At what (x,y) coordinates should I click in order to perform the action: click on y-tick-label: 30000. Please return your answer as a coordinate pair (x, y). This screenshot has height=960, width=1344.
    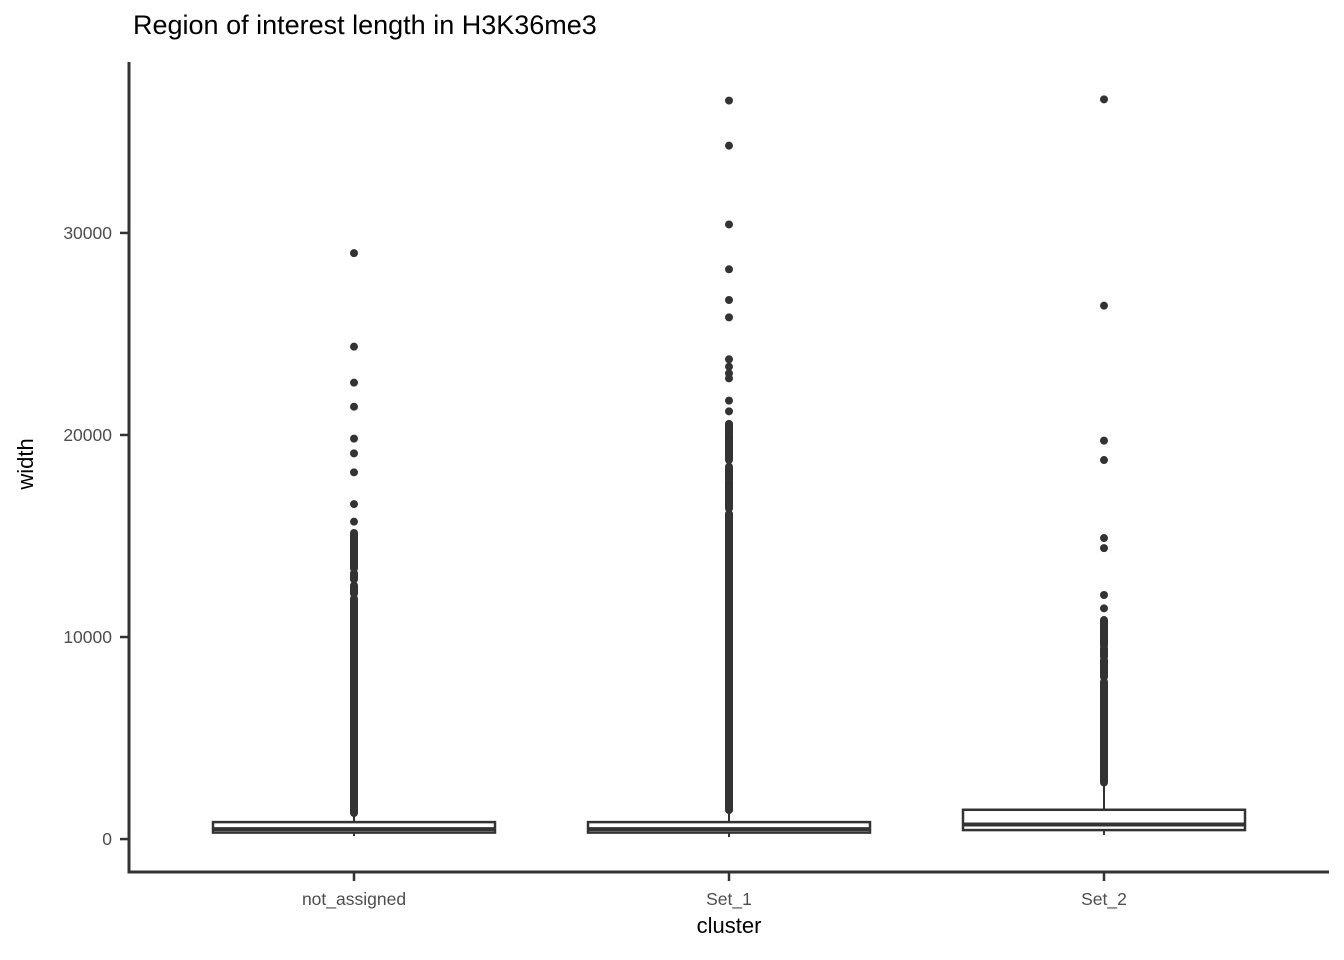
    Looking at the image, I should click on (87, 233).